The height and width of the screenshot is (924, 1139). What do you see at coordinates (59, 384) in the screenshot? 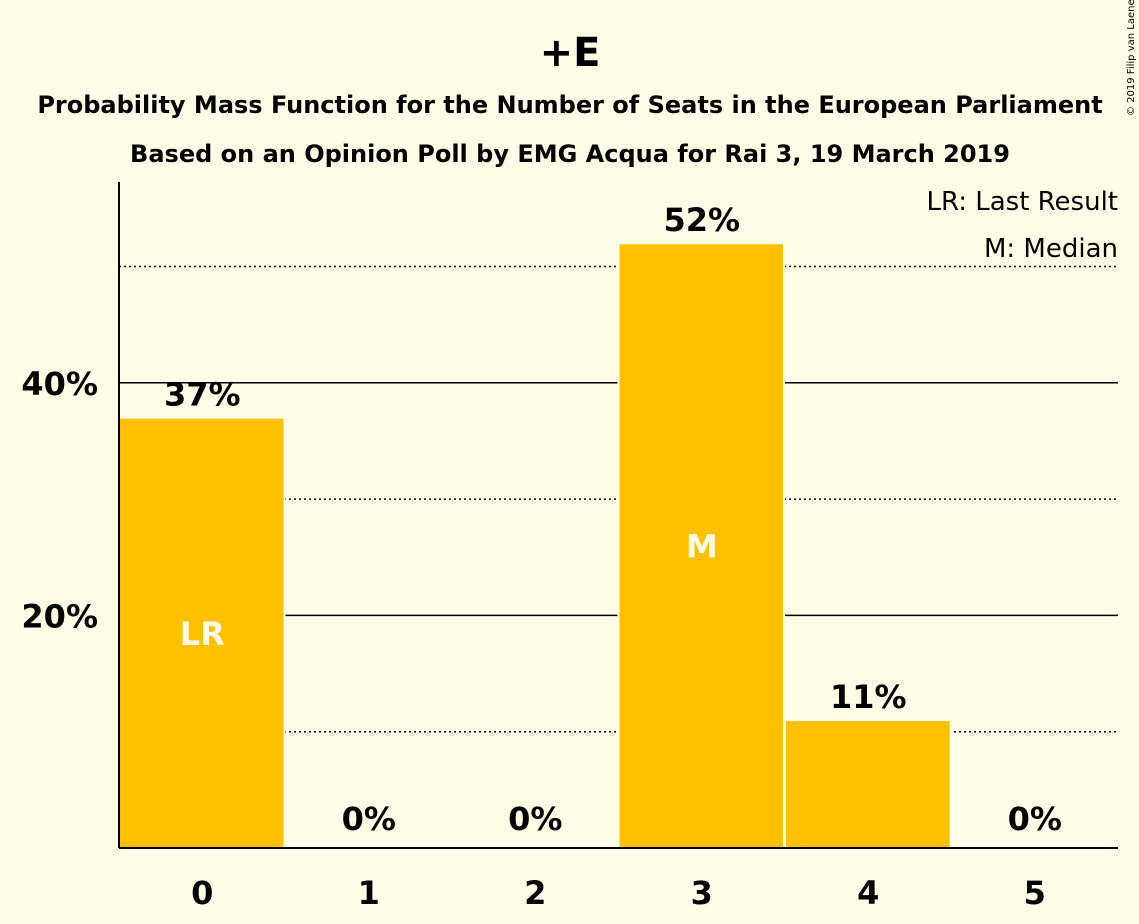
I see `y-tick-label-40: 40%` at bounding box center [59, 384].